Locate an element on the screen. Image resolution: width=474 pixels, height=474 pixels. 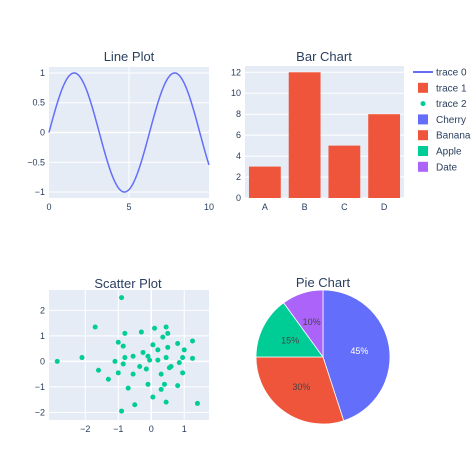
line-plot-y-tick-label: −1 is located at coordinates (40, 192).